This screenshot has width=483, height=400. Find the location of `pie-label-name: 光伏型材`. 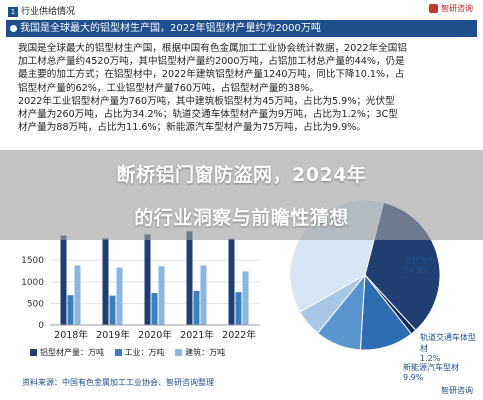

pie-label-name: 光伏型材 is located at coordinates (420, 260).